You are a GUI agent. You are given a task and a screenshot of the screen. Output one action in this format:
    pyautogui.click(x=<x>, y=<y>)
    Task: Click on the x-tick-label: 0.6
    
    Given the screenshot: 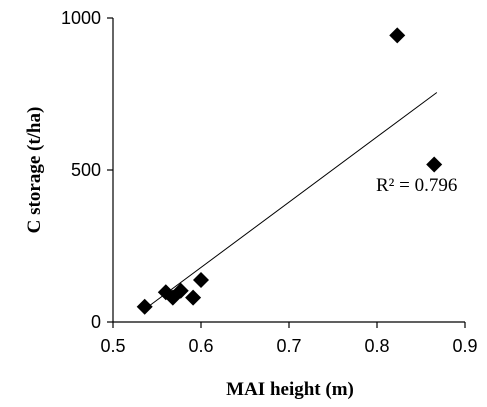 What is the action you would take?
    pyautogui.click(x=200, y=346)
    